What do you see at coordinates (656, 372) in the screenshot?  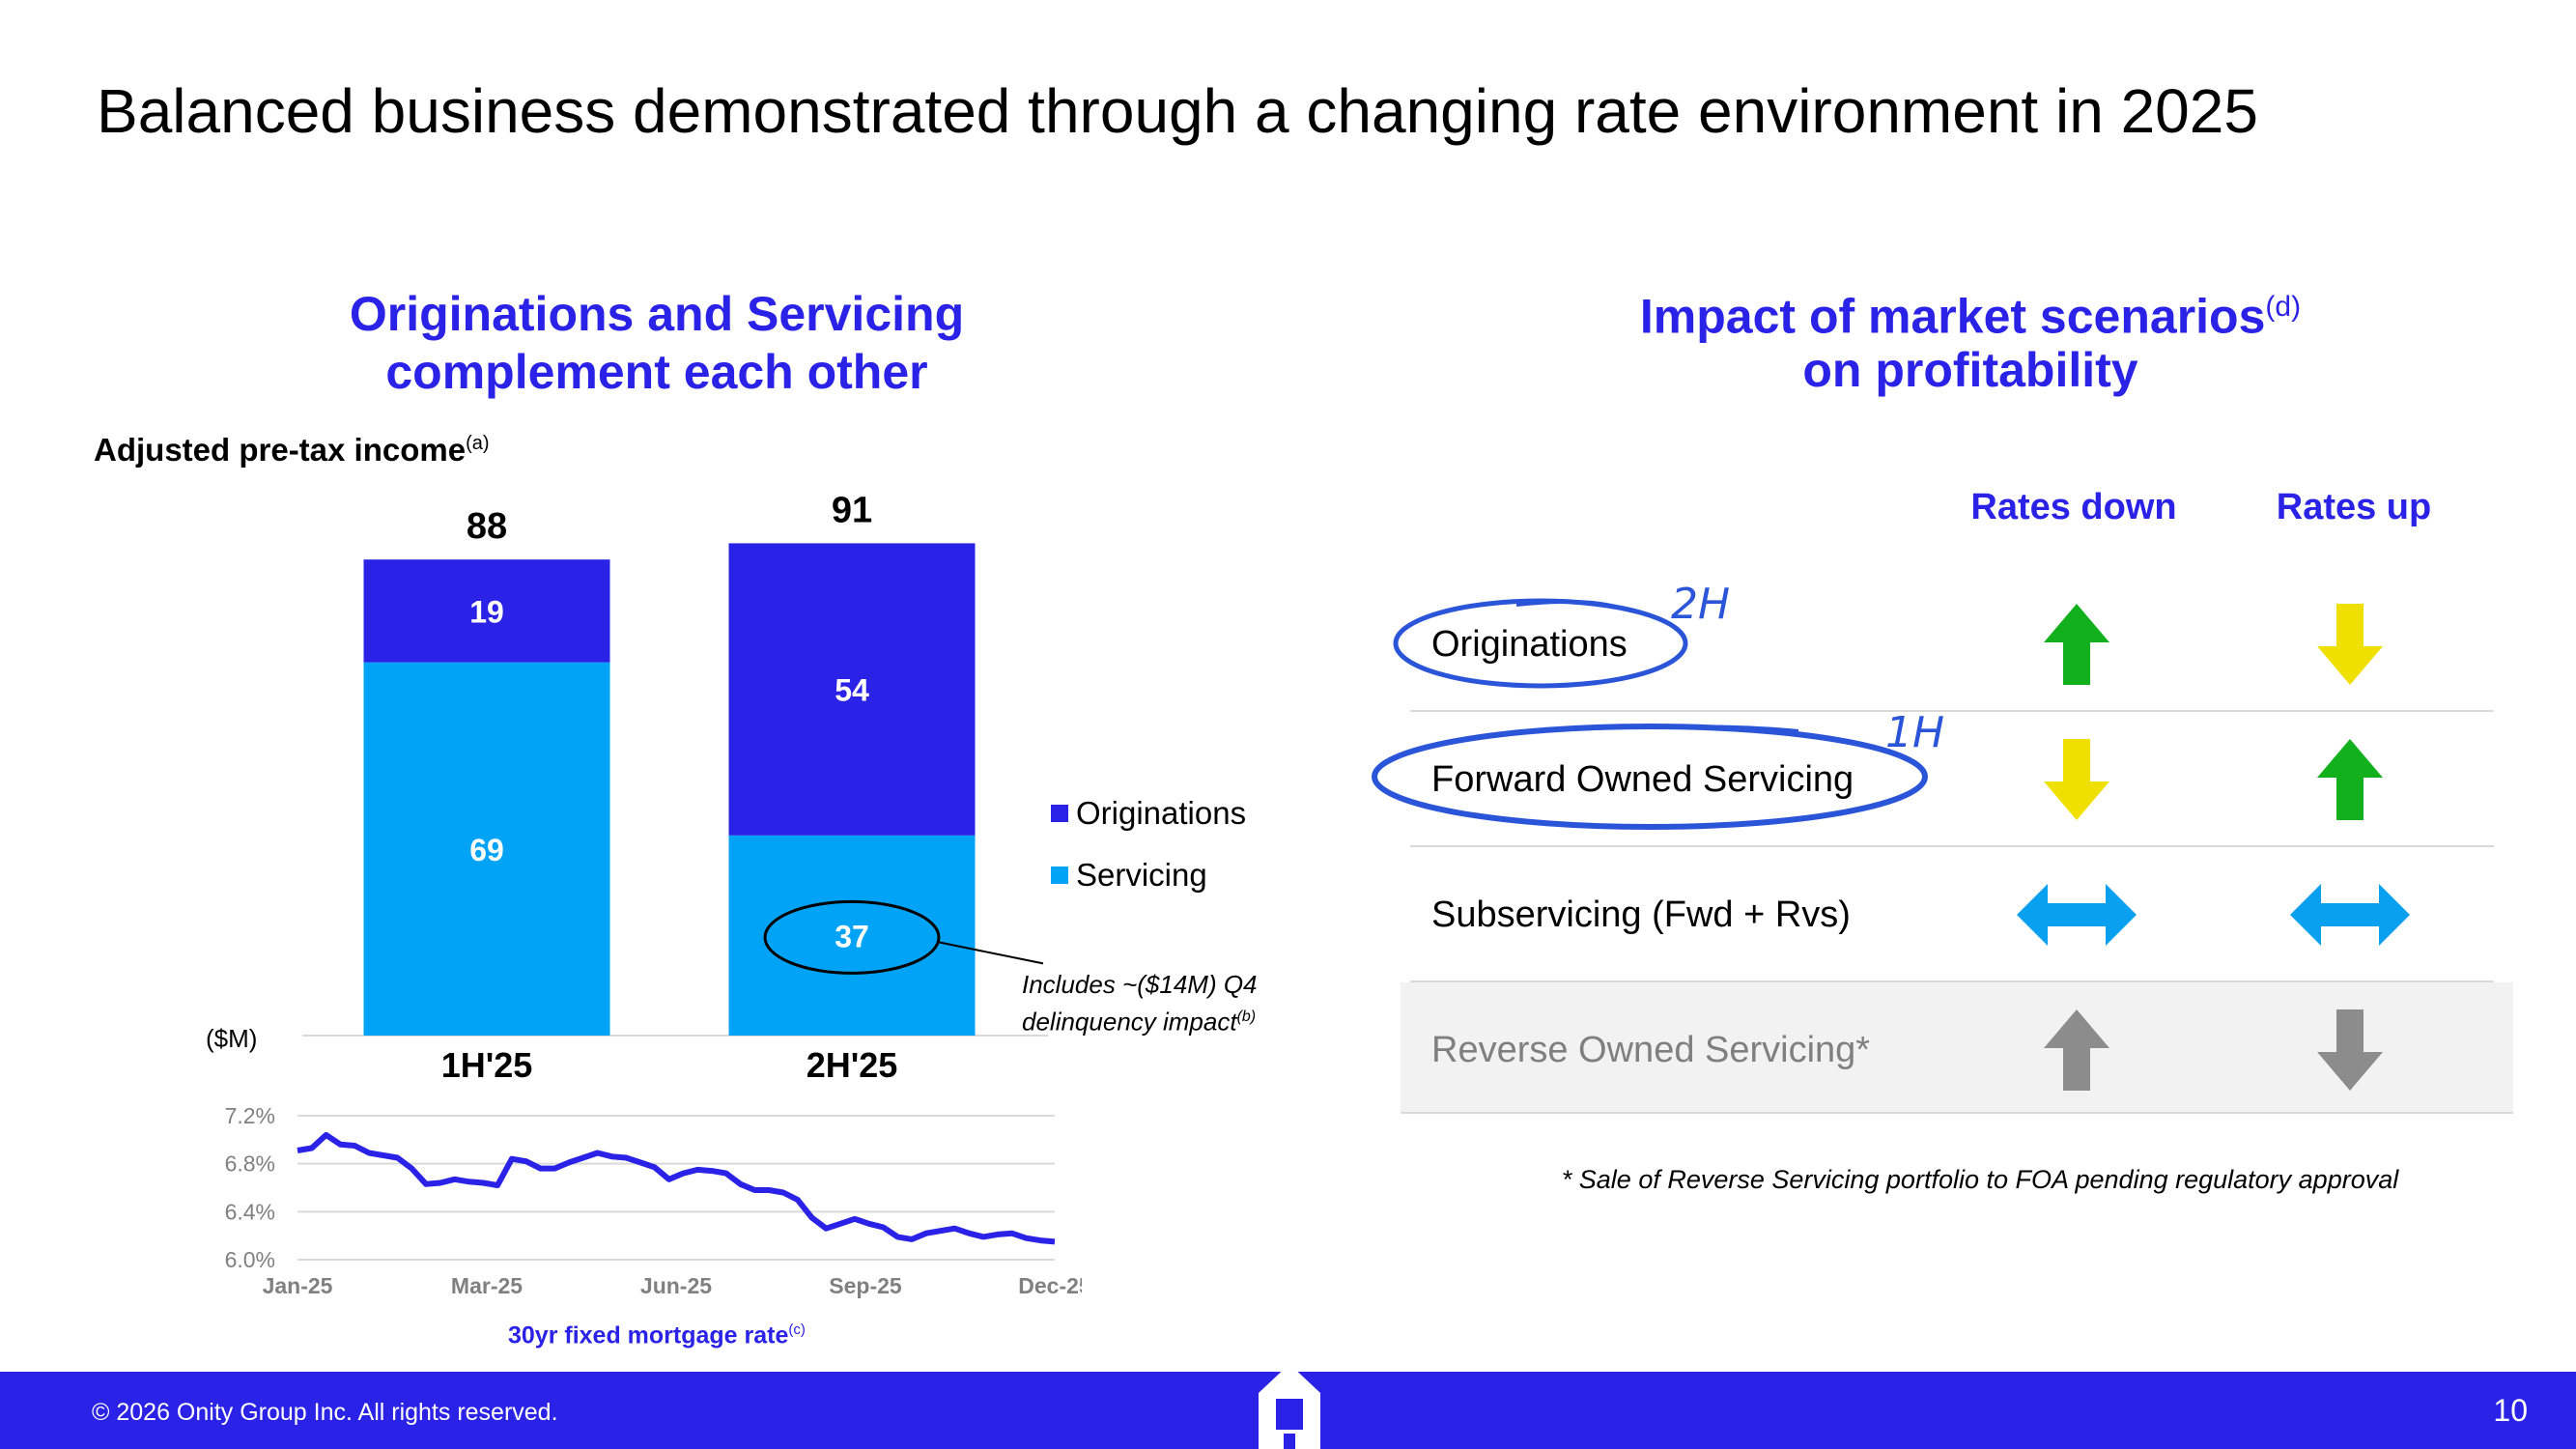 I see `left-heading-line2: complement each other` at bounding box center [656, 372].